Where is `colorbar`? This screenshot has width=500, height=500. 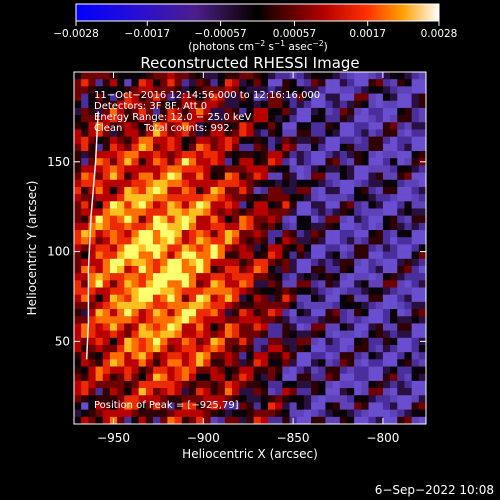 colorbar is located at coordinates (257, 12).